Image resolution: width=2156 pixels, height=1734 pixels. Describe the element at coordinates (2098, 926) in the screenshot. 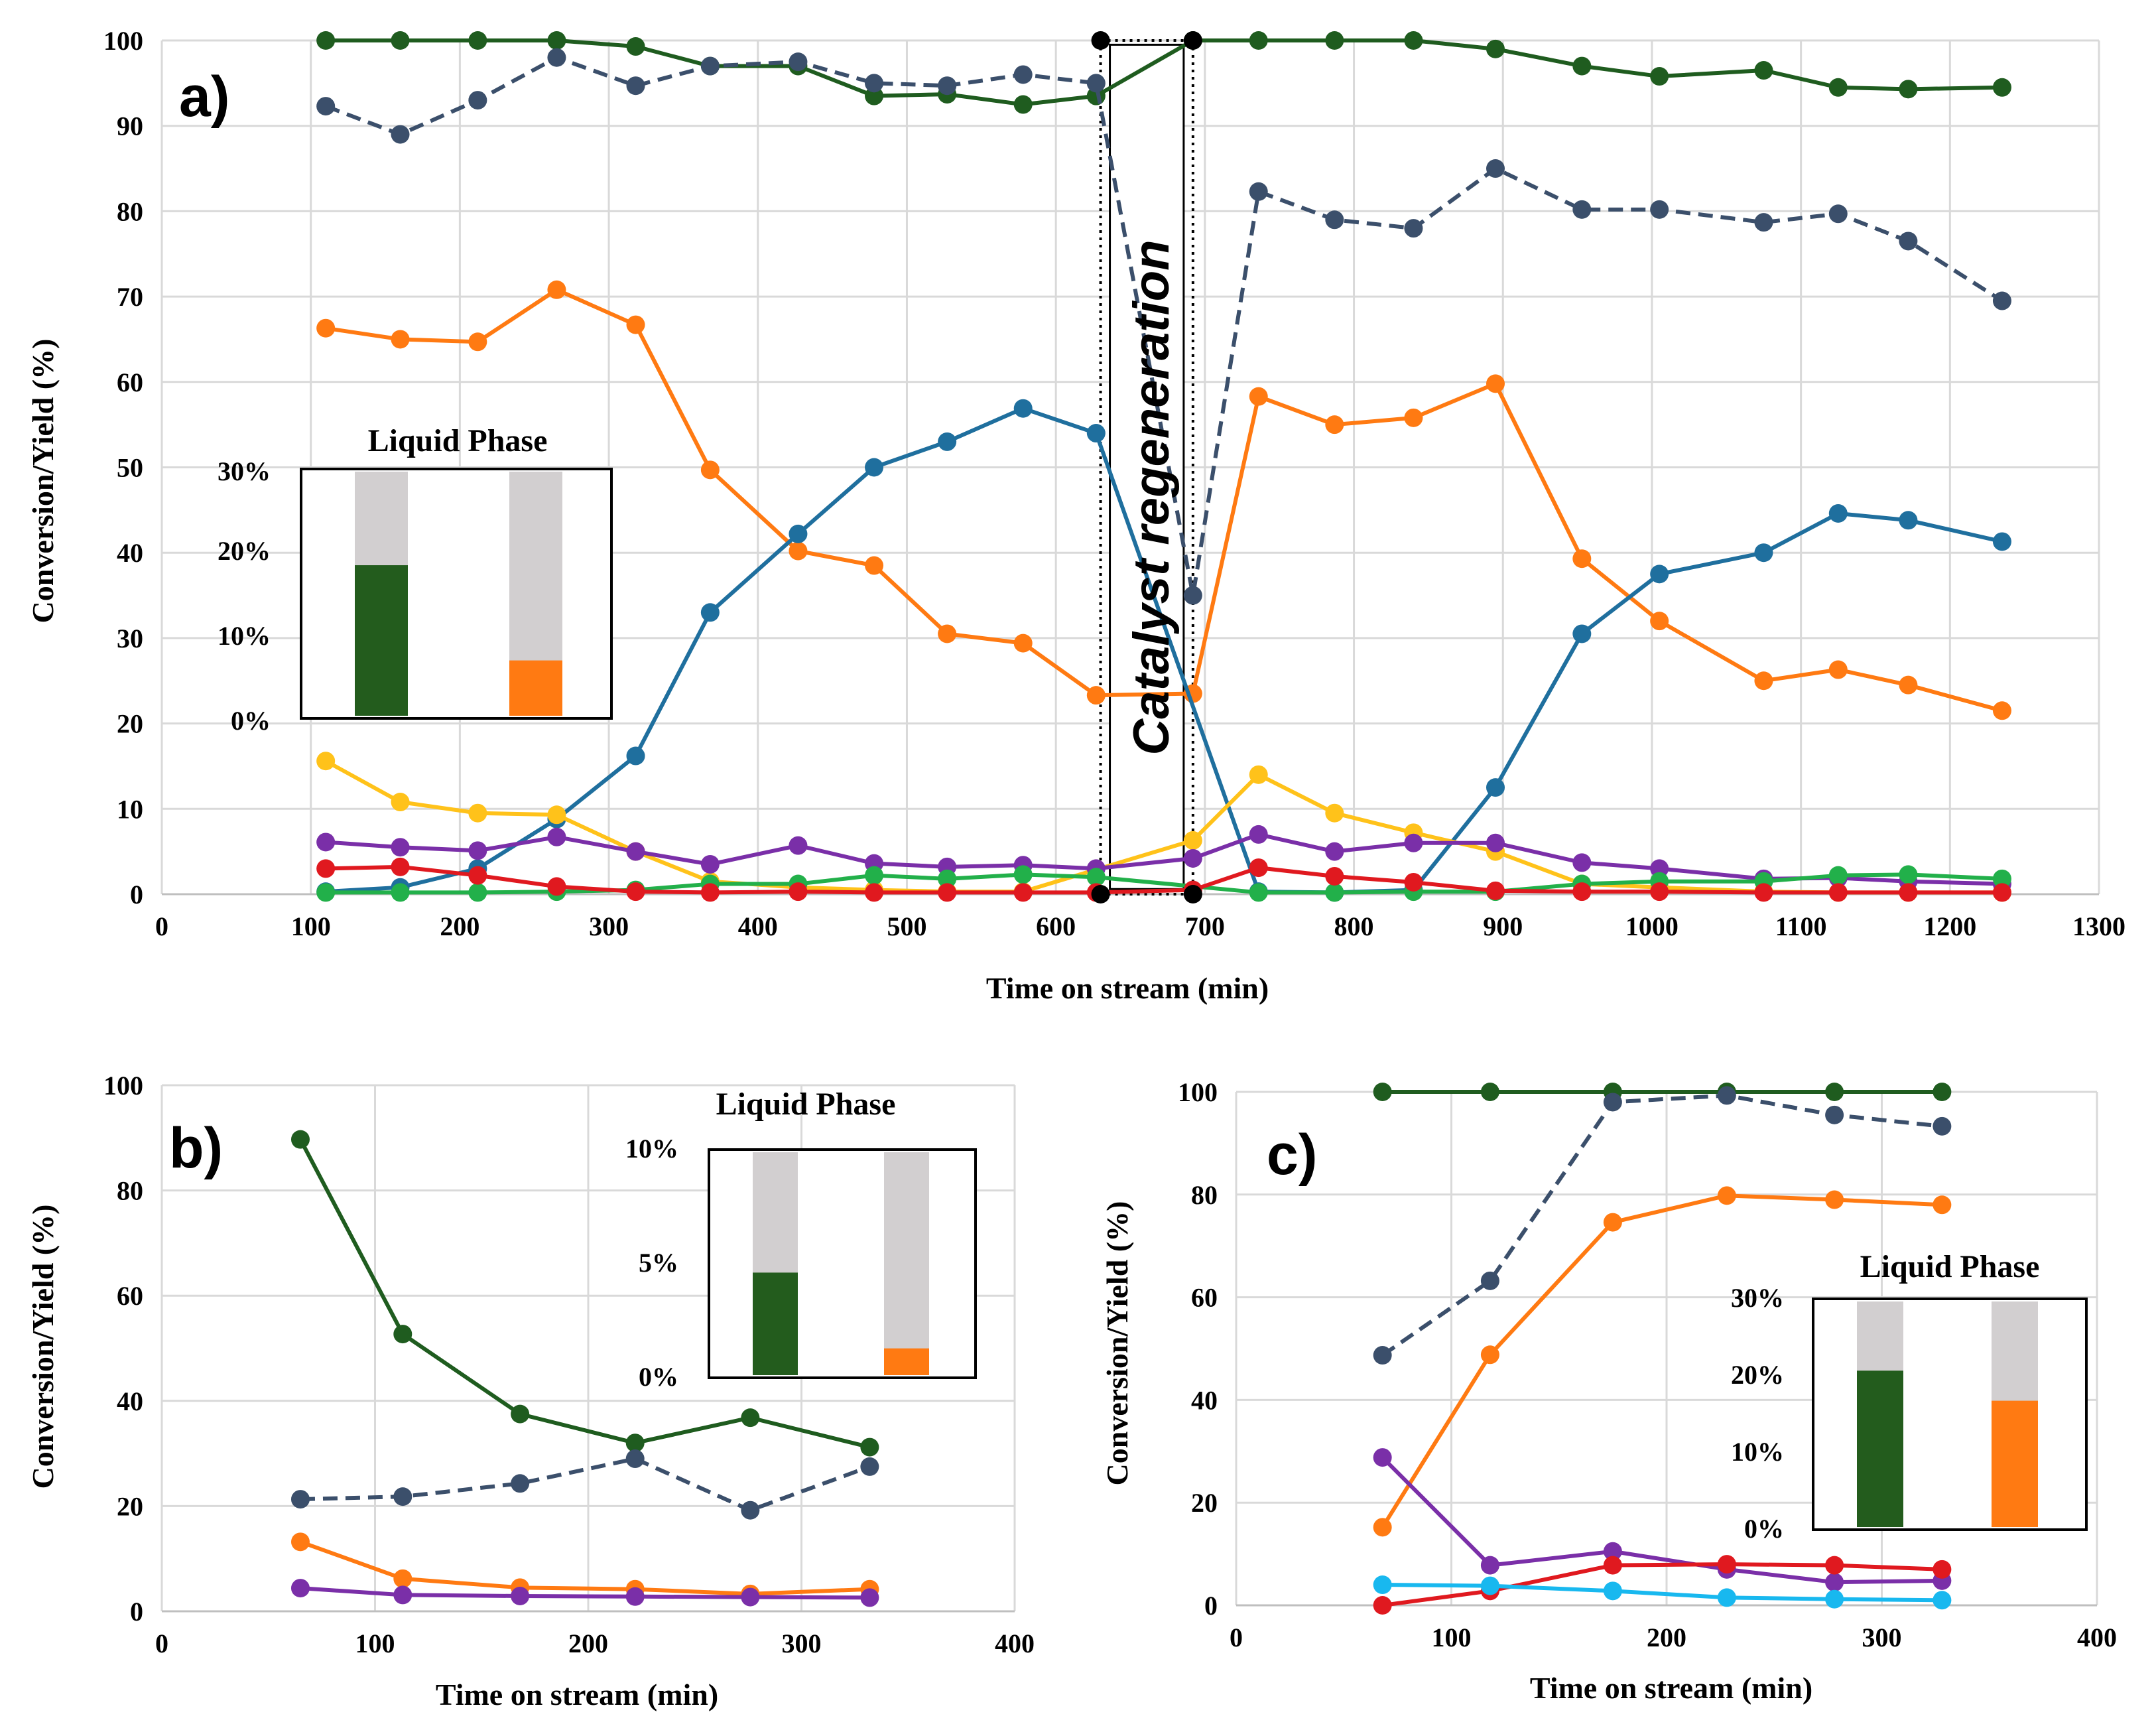

I see `x-tick-label: 1300` at that location.